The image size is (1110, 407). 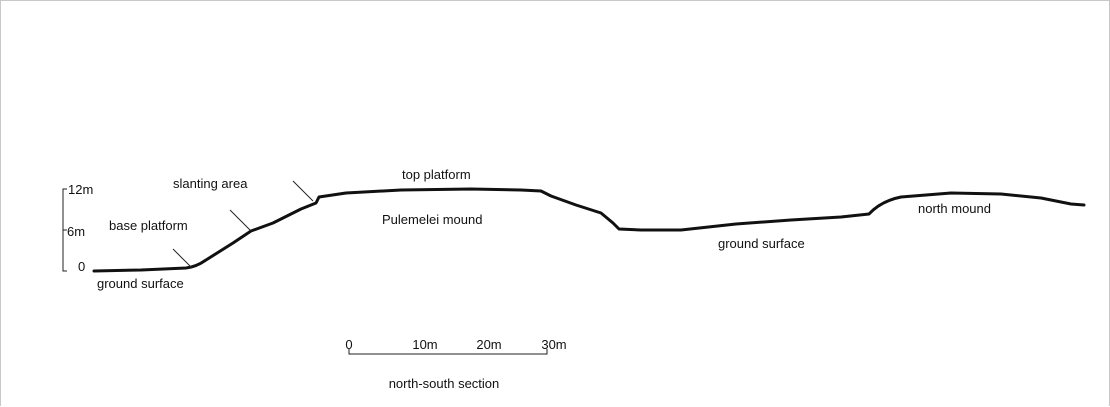 What do you see at coordinates (240, 220) in the screenshot?
I see `leader-line-slanting-area` at bounding box center [240, 220].